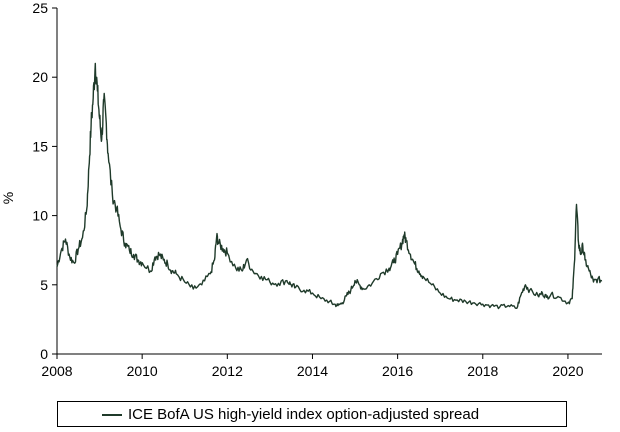 Image resolution: width=620 pixels, height=432 pixels. What do you see at coordinates (312, 371) in the screenshot?
I see `x-tick-label: 2014` at bounding box center [312, 371].